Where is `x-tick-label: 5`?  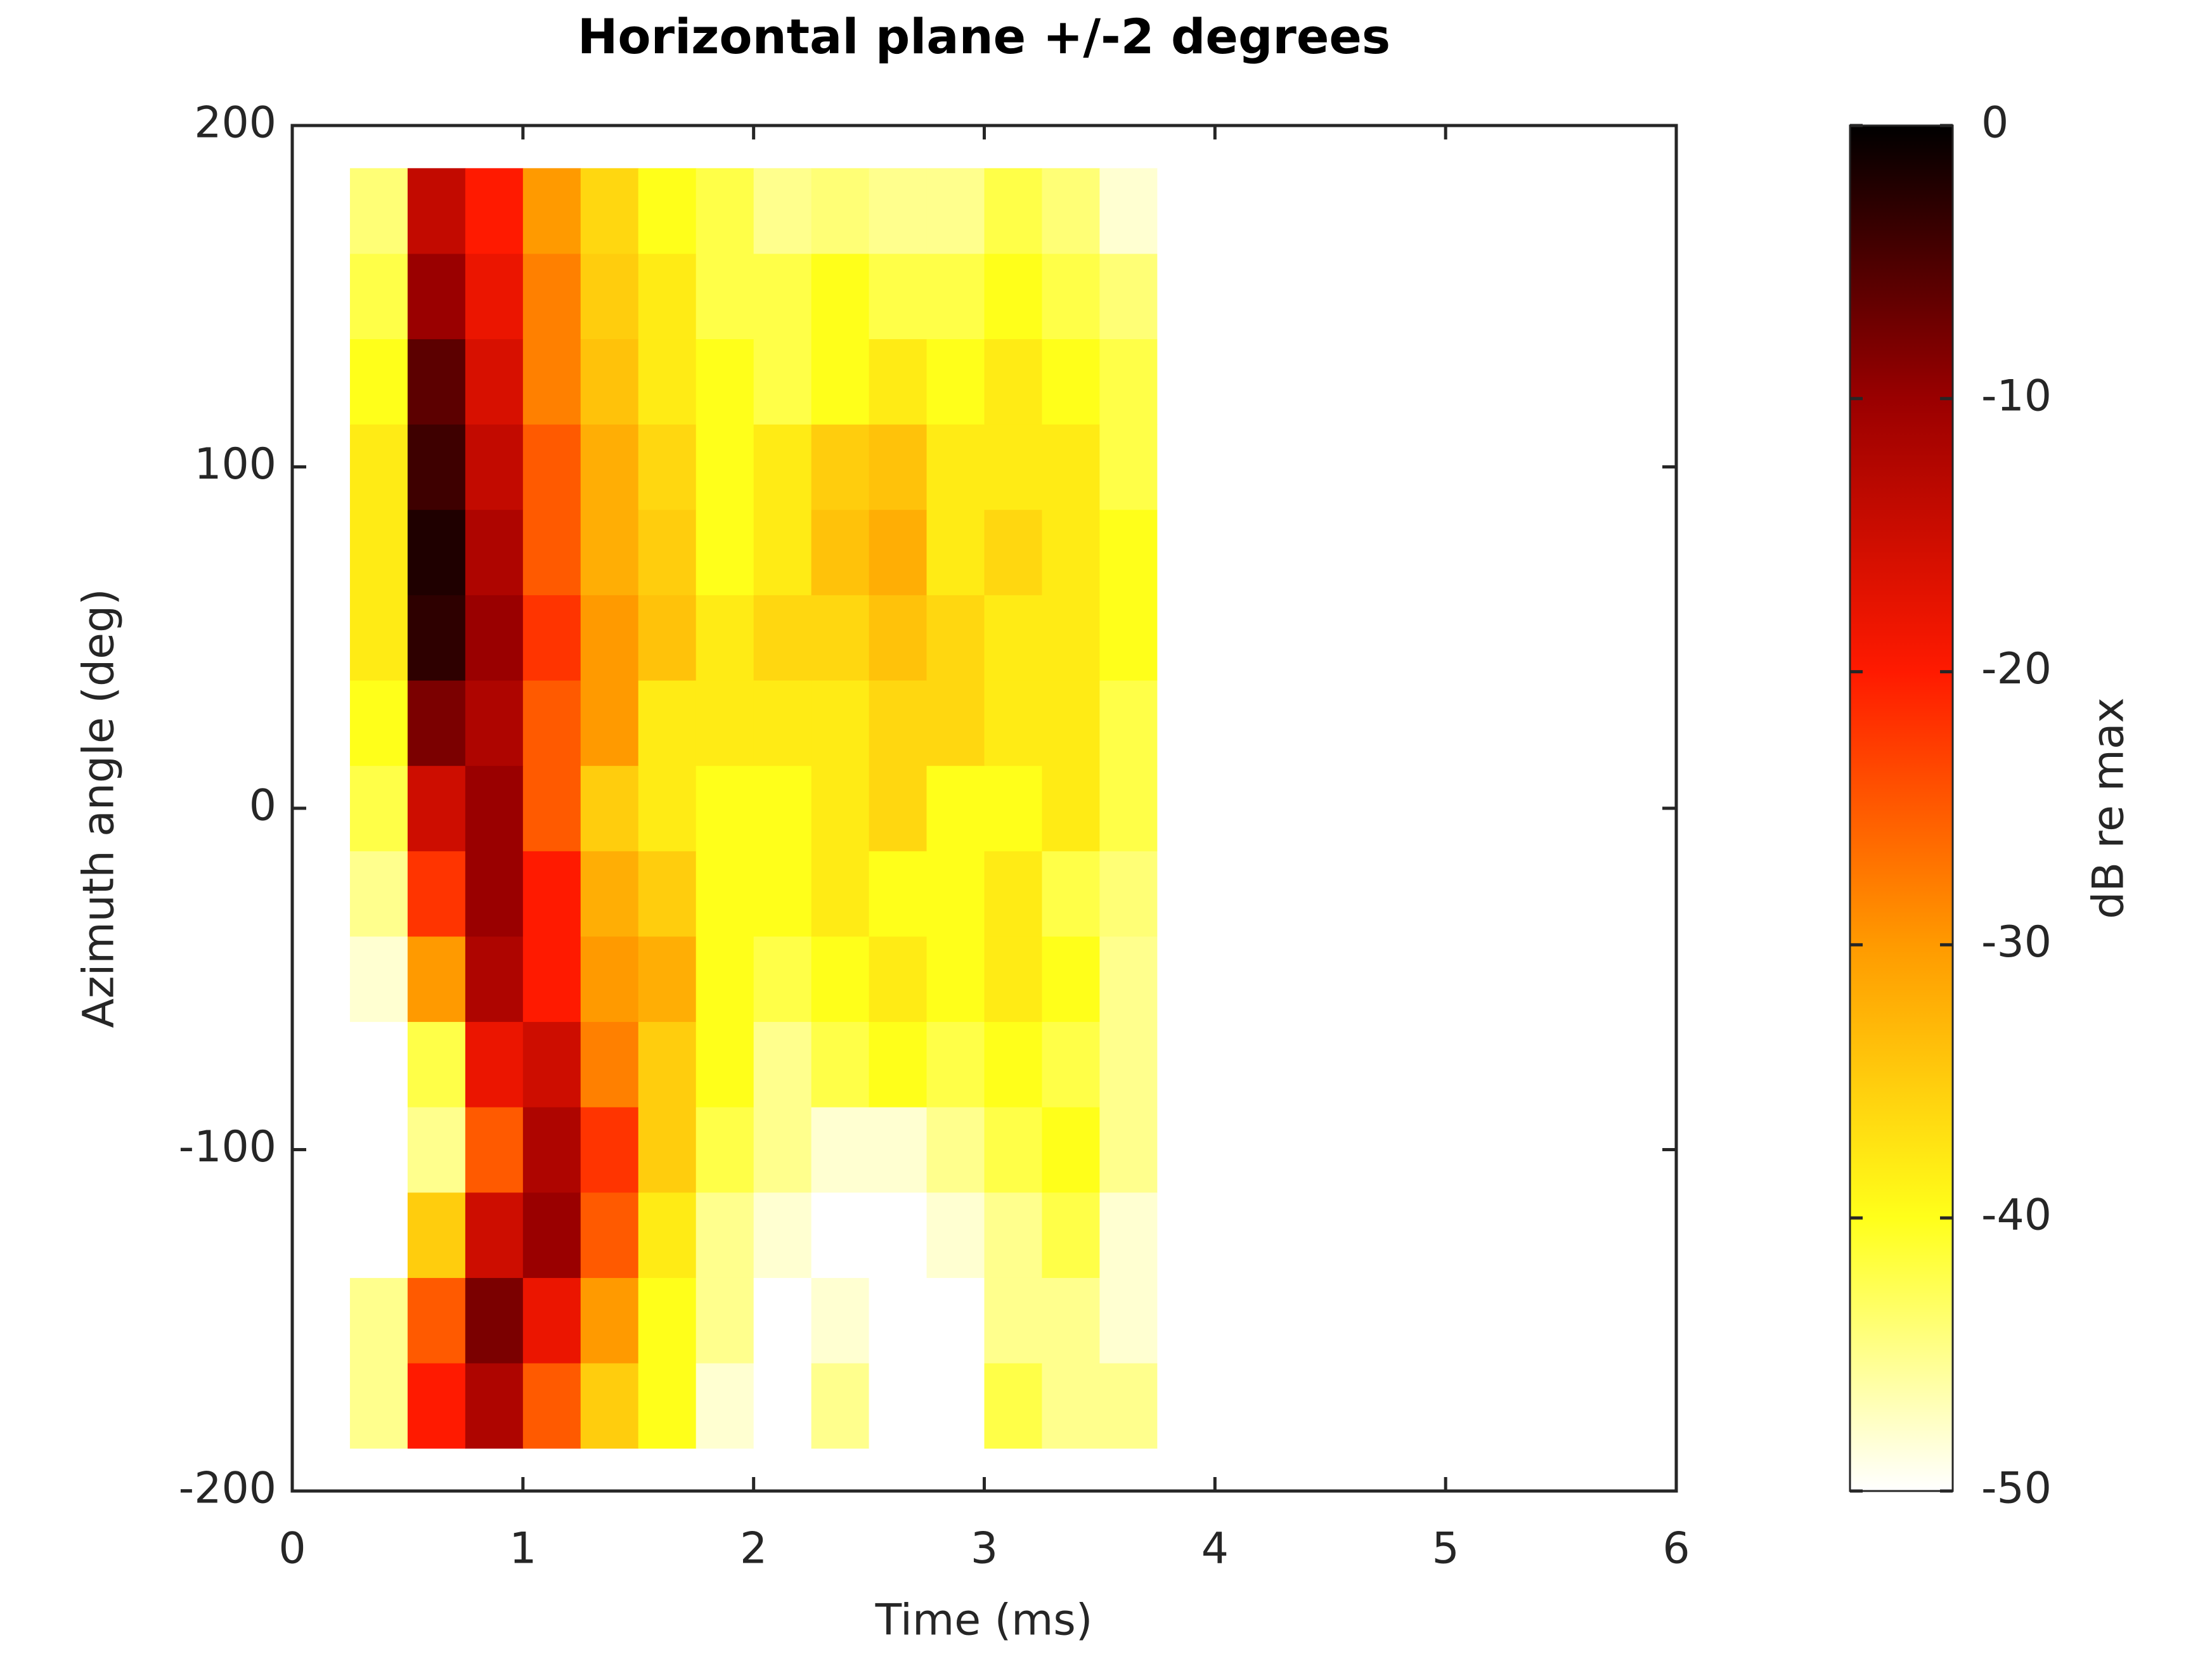 x-tick-label: 5 is located at coordinates (1445, 1549).